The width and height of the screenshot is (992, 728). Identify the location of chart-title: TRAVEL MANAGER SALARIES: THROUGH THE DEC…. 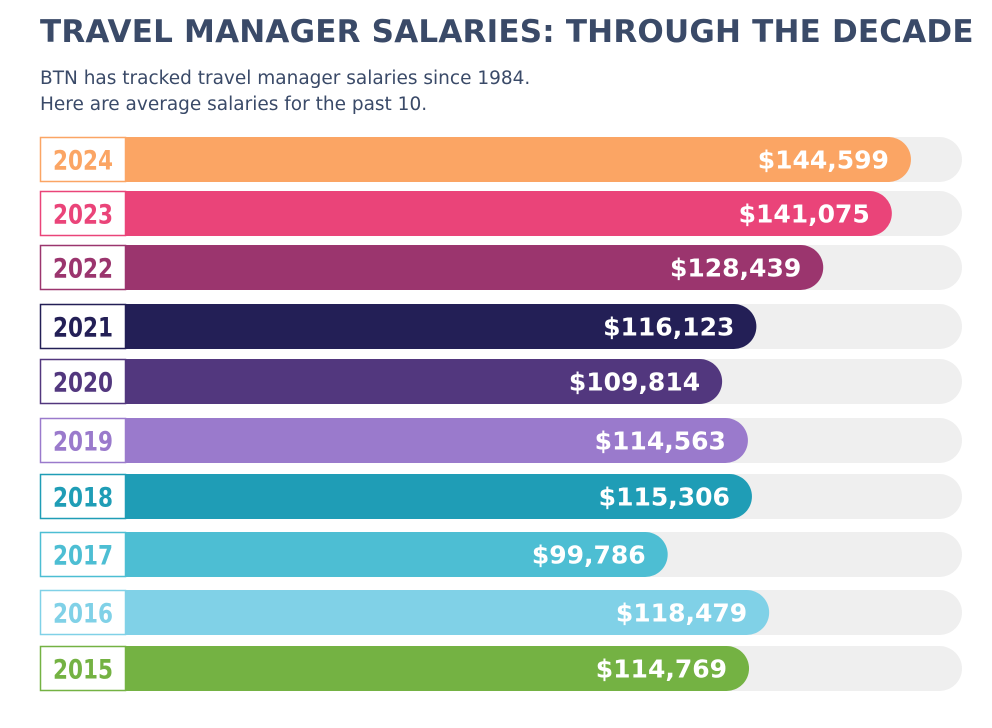
(507, 32).